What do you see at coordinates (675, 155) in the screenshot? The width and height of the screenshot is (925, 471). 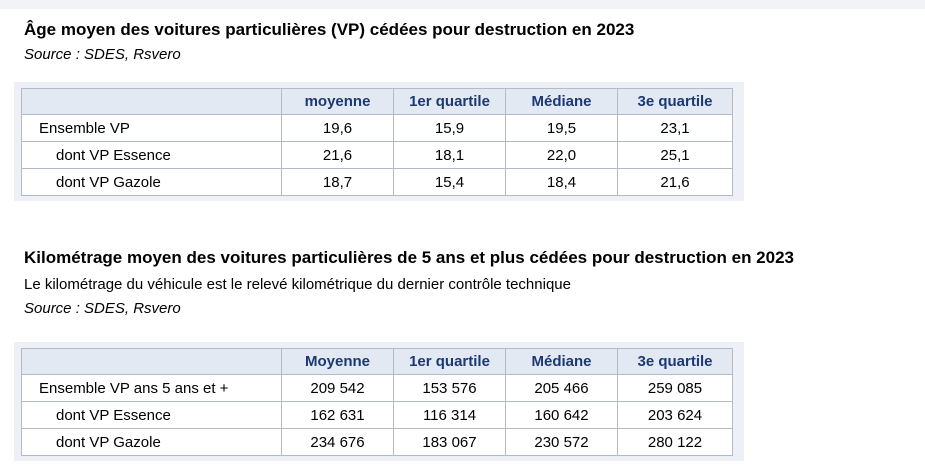 I see `value-cell: 25,1` at bounding box center [675, 155].